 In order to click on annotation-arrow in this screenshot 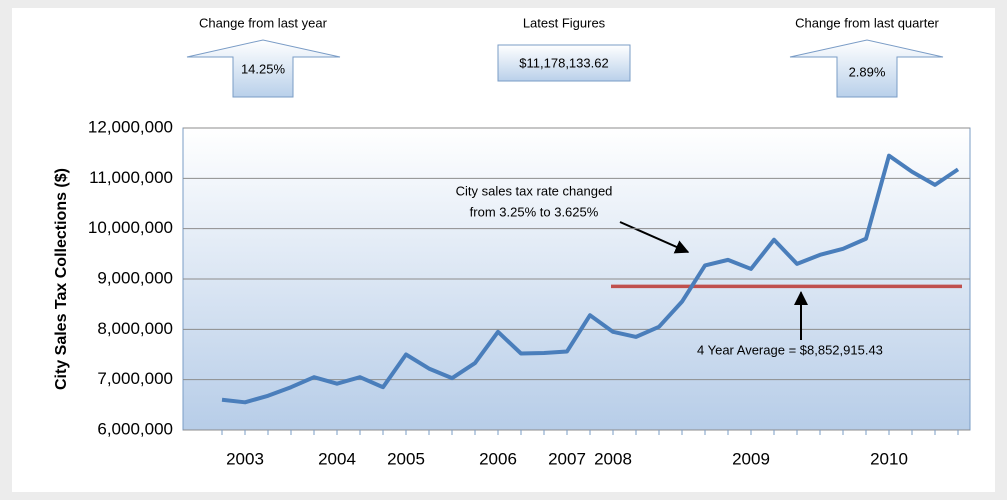, I will do `click(654, 237)`.